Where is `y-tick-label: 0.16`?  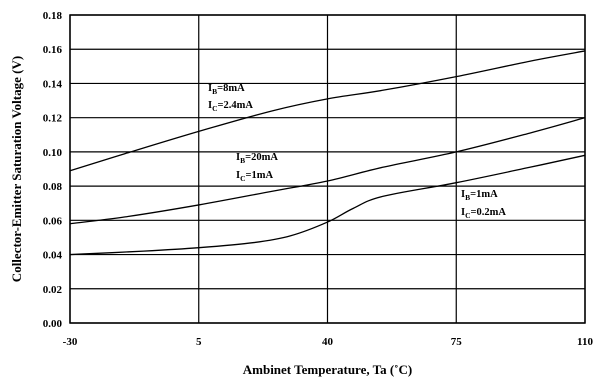
y-tick-label: 0.16 is located at coordinates (53, 50).